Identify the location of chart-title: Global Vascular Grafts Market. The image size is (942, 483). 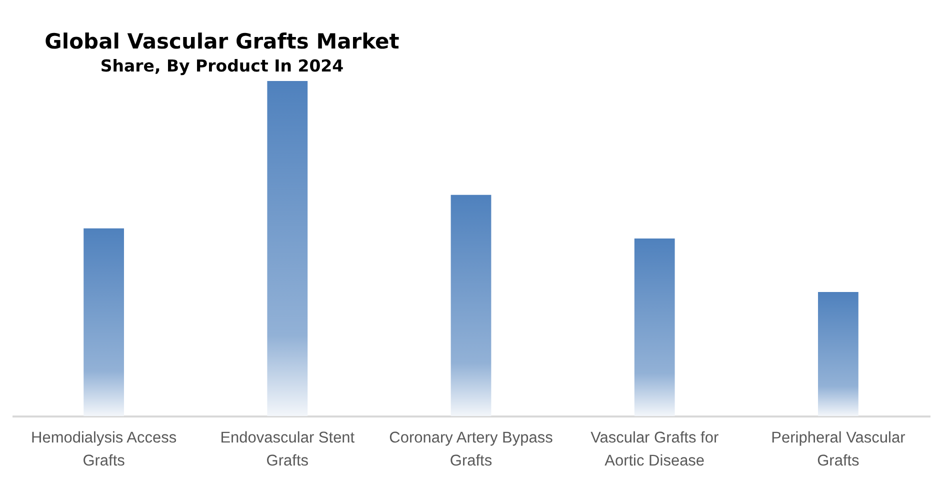
(222, 42).